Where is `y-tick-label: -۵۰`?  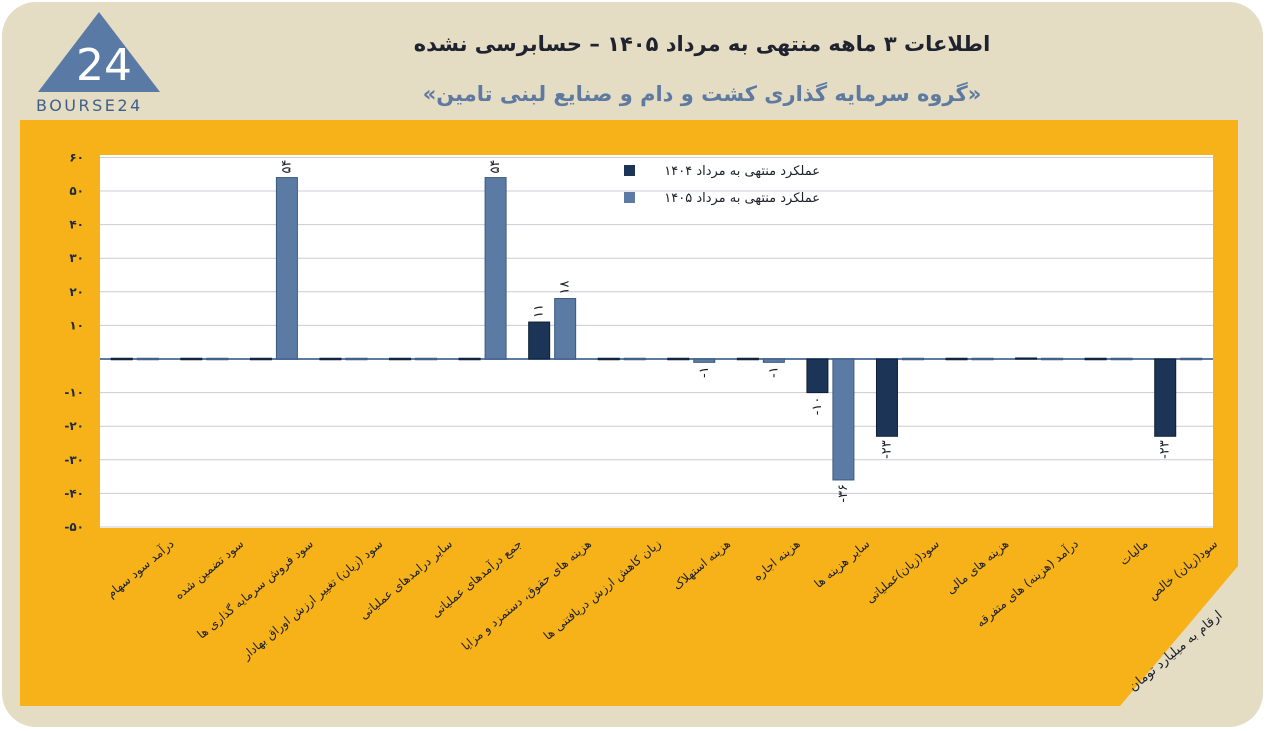
y-tick-label: -۵۰ is located at coordinates (74, 527).